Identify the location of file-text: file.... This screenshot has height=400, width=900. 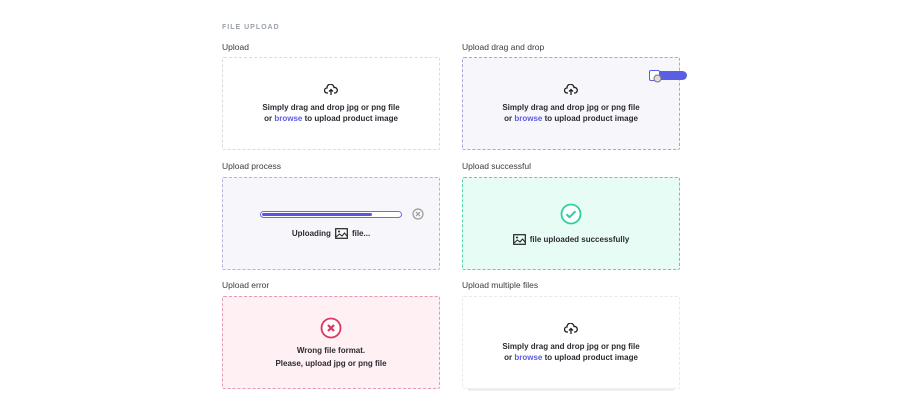
(361, 233).